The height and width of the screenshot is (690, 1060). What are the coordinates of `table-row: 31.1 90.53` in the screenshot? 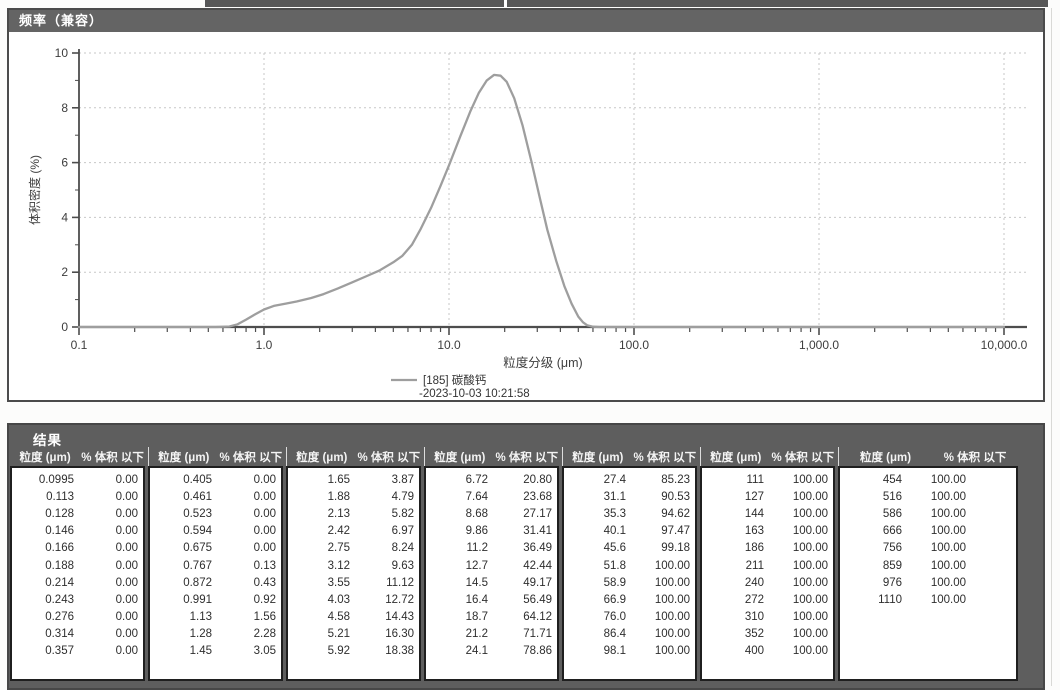 It's located at (629, 496).